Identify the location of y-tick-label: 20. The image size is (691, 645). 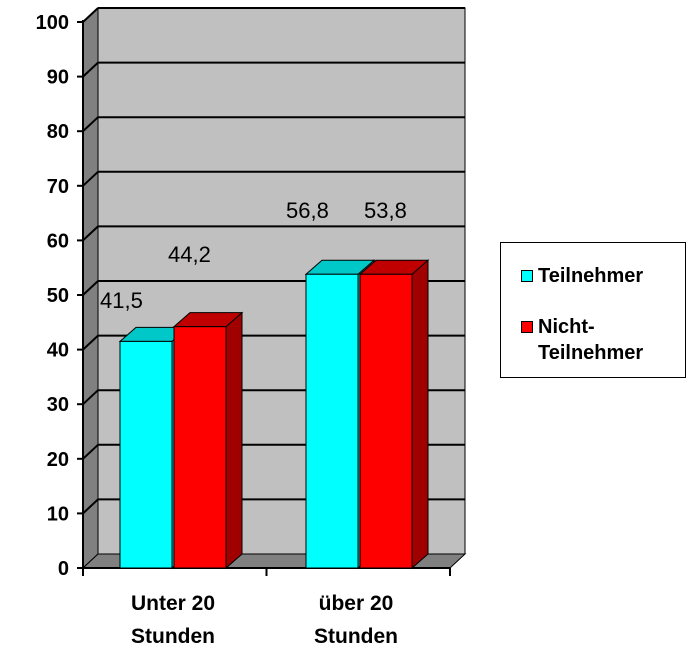
(58, 460).